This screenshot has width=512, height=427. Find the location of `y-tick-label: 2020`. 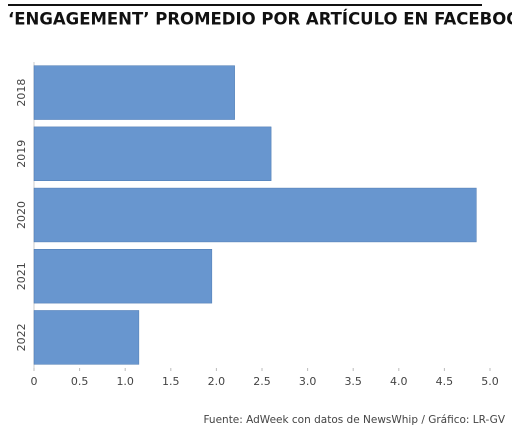

y-tick-label: 2020 is located at coordinates (21, 215).